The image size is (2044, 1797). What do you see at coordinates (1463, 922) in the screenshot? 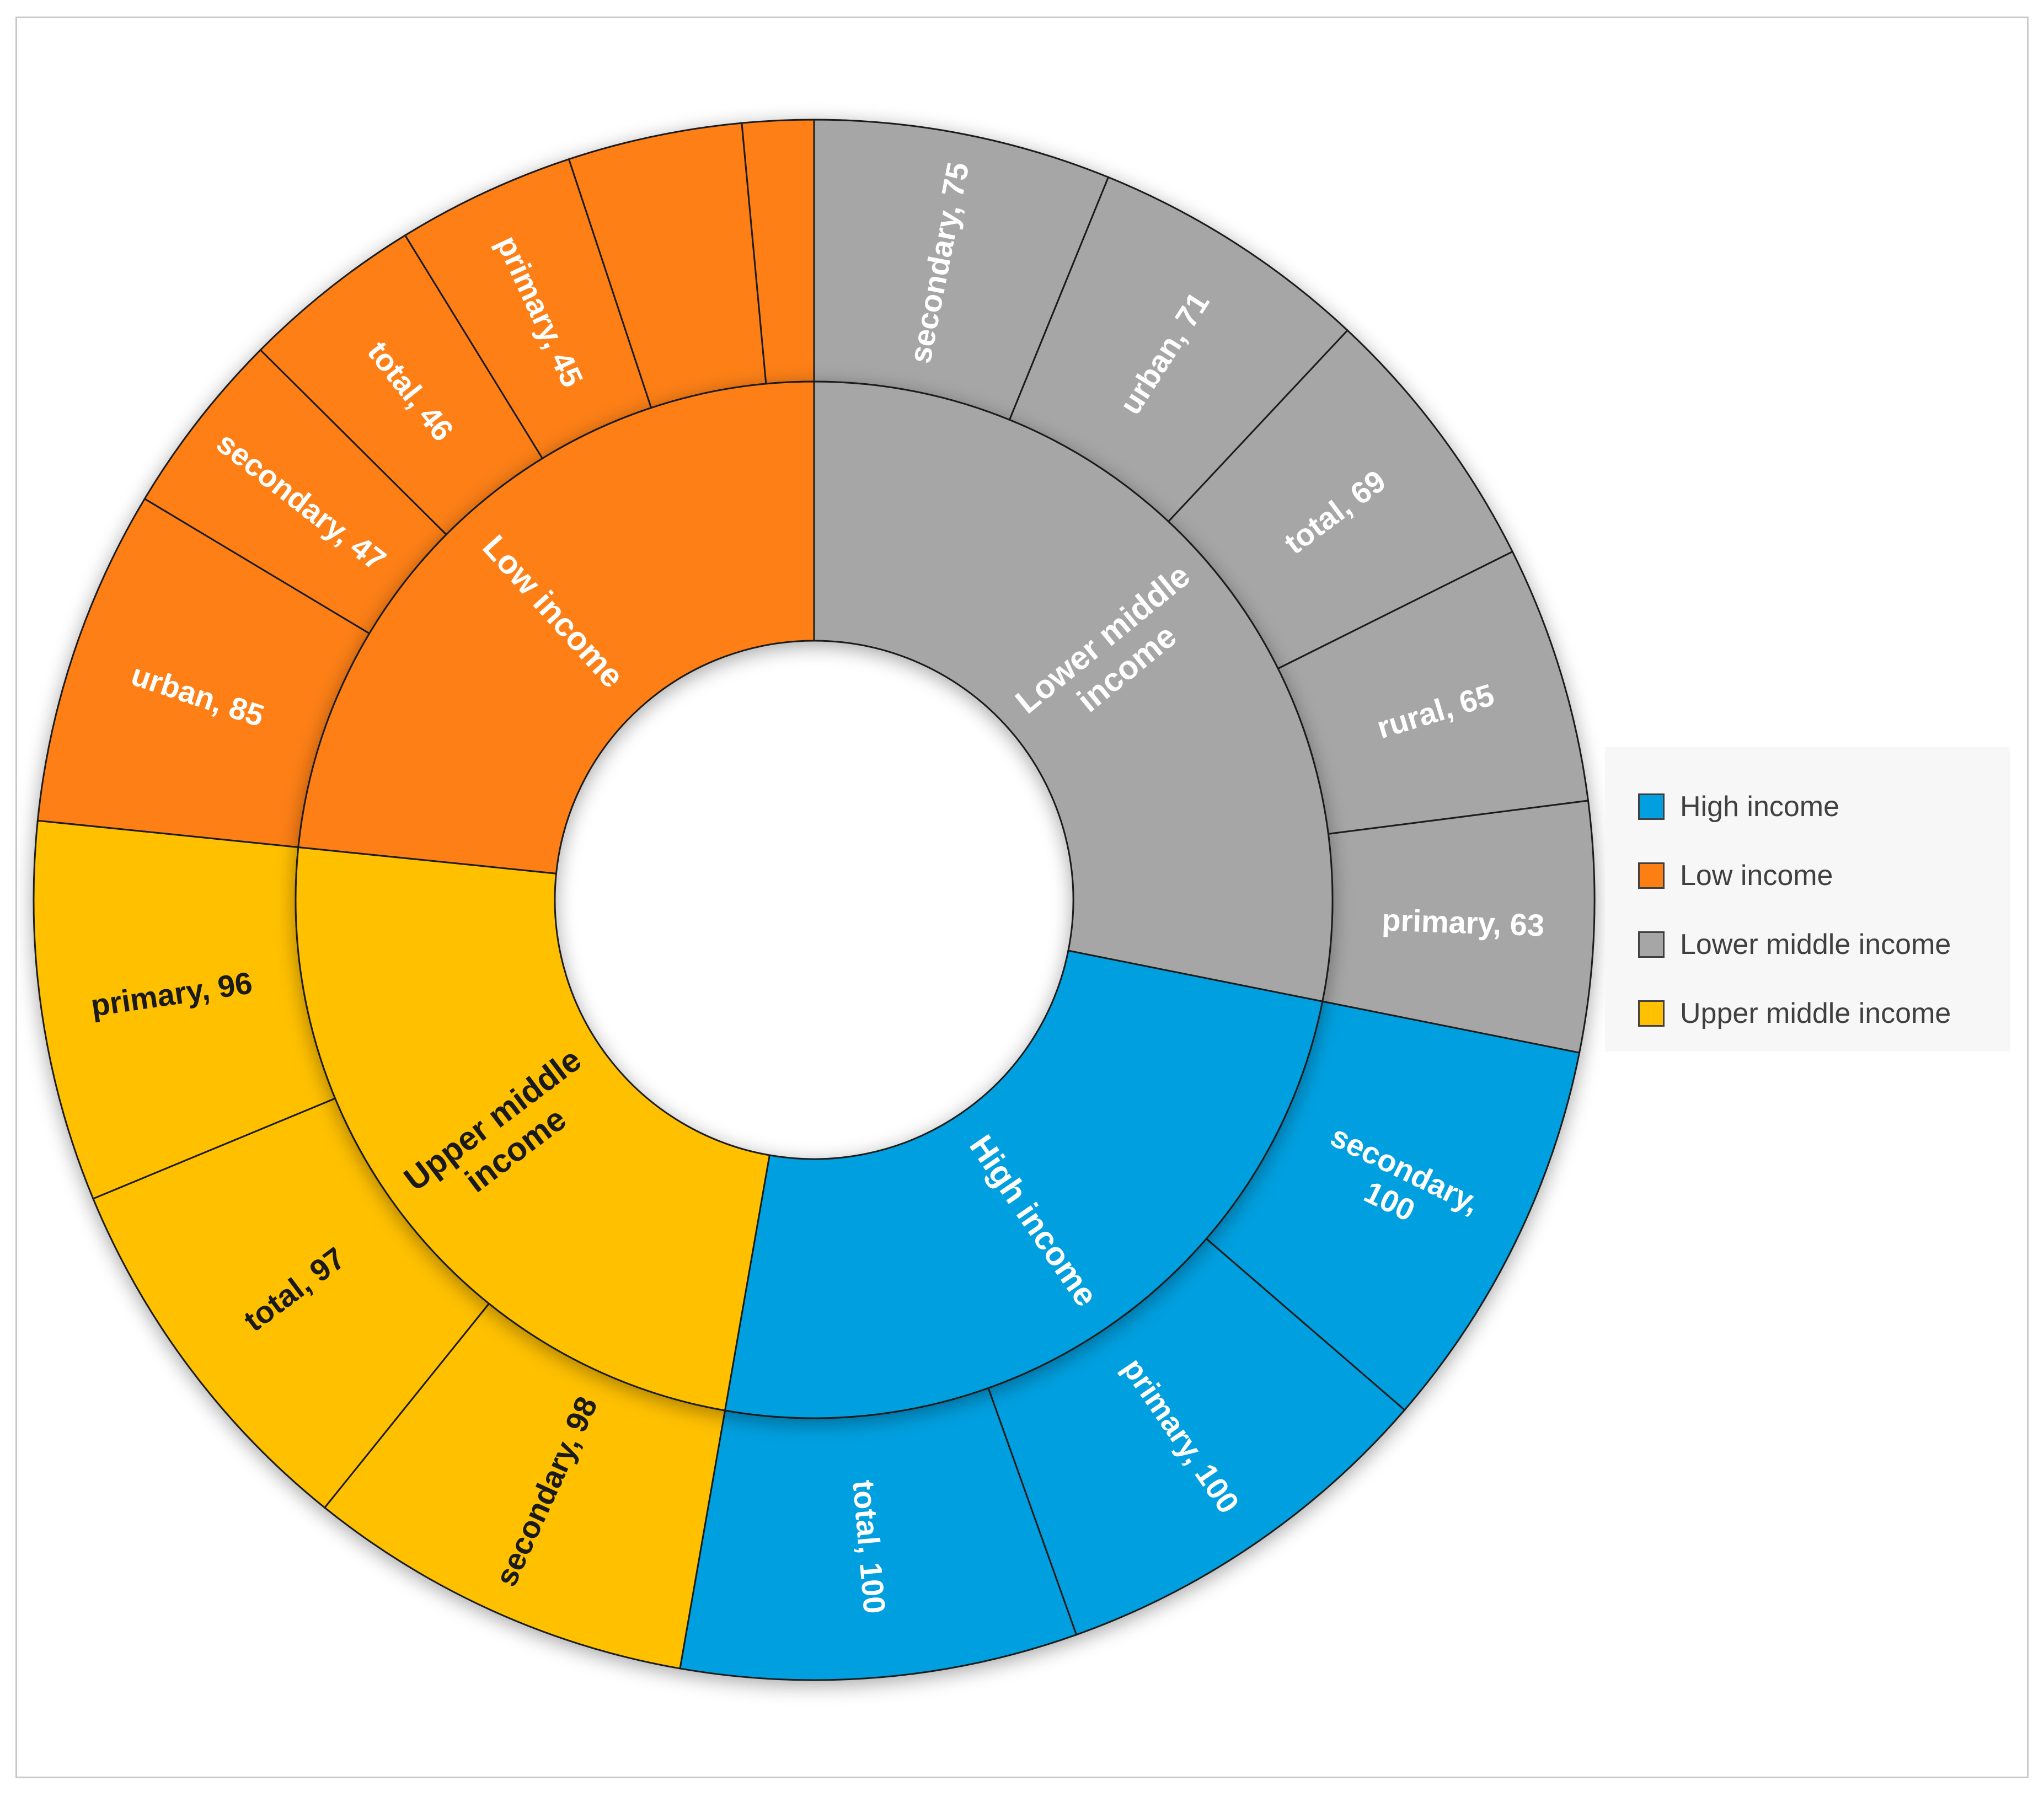
I see `segment-label-lower-middle-income-primary: primary, 63` at bounding box center [1463, 922].